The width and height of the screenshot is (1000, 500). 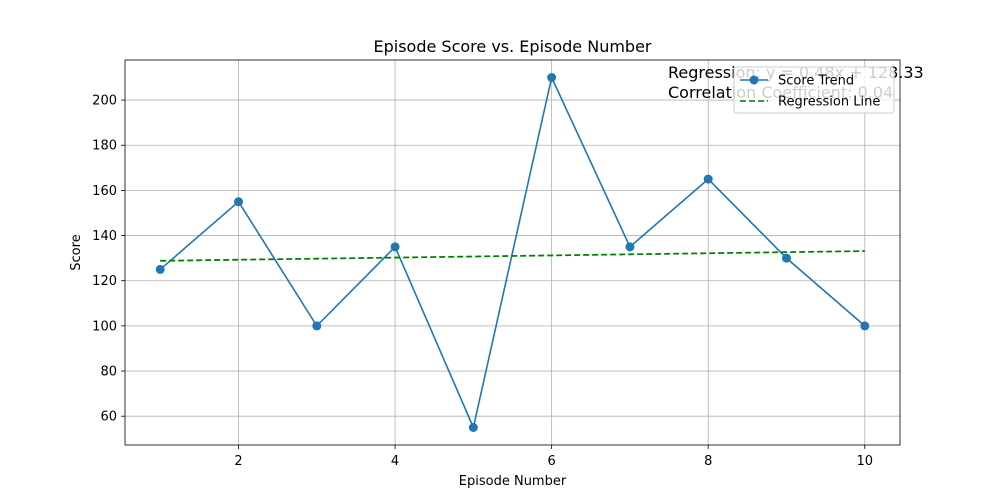 What do you see at coordinates (708, 461) in the screenshot?
I see `x-tick-label: 8` at bounding box center [708, 461].